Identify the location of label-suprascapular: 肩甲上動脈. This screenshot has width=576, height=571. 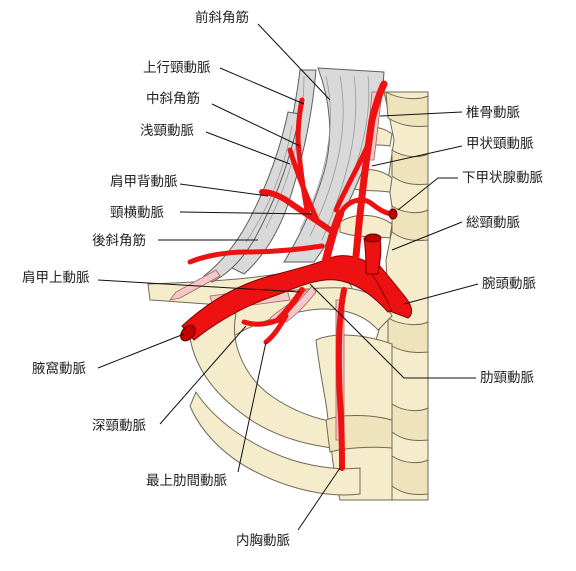
(56, 278).